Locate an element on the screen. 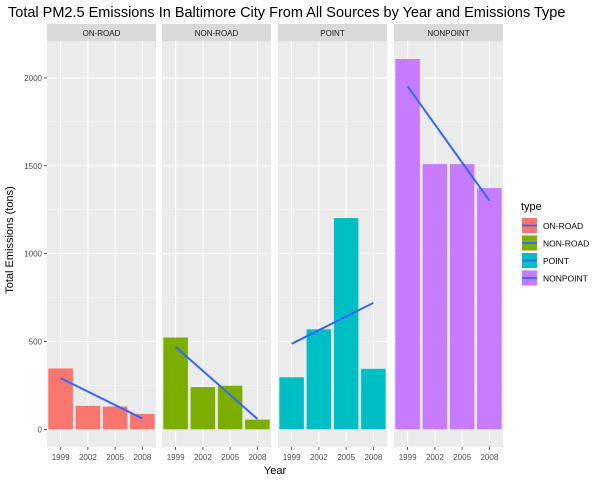  legend-entry: NONPOINT is located at coordinates (554, 278).